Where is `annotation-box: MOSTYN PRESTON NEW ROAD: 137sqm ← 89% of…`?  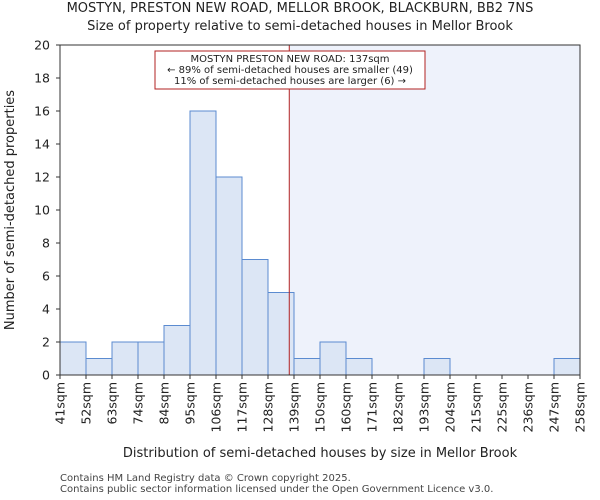 annotation-box: MOSTYN PRESTON NEW ROAD: 137sqm ← 89% of… is located at coordinates (290, 70).